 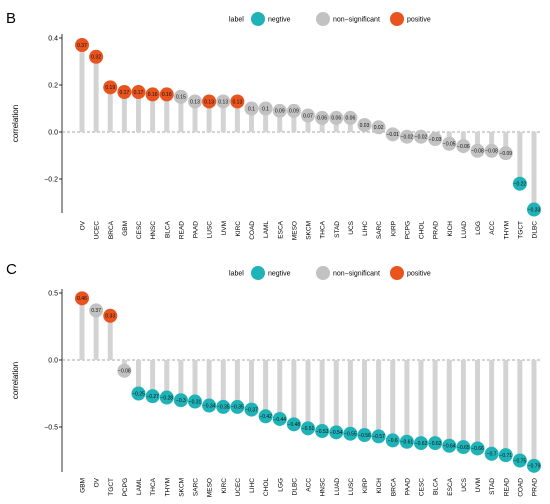 I want to click on data-label: −0.44, so click(x=279, y=420).